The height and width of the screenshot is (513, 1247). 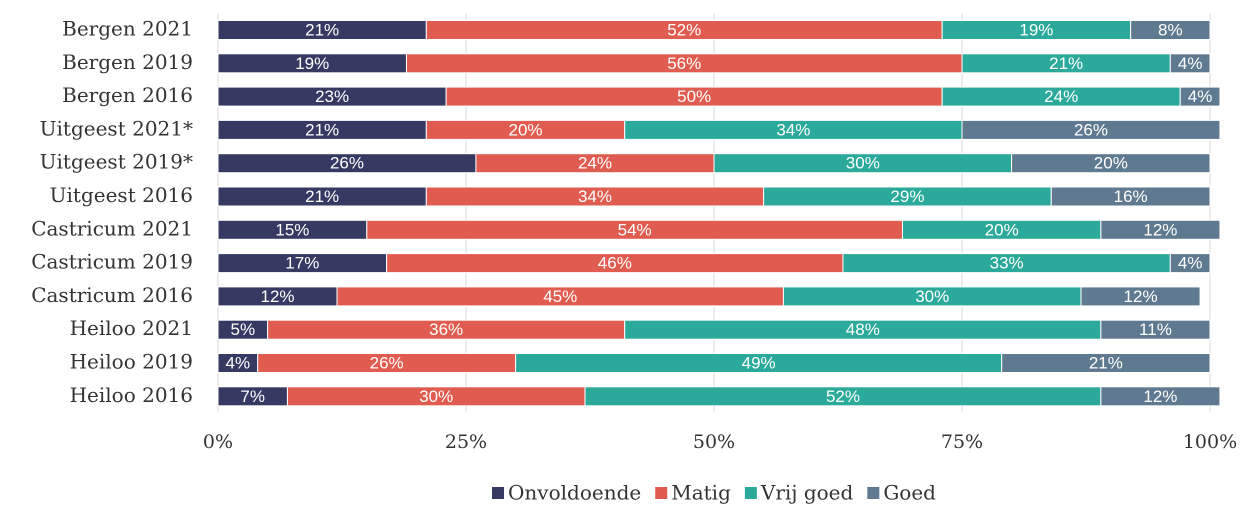 I want to click on x-tick-label: 75%, so click(x=962, y=442).